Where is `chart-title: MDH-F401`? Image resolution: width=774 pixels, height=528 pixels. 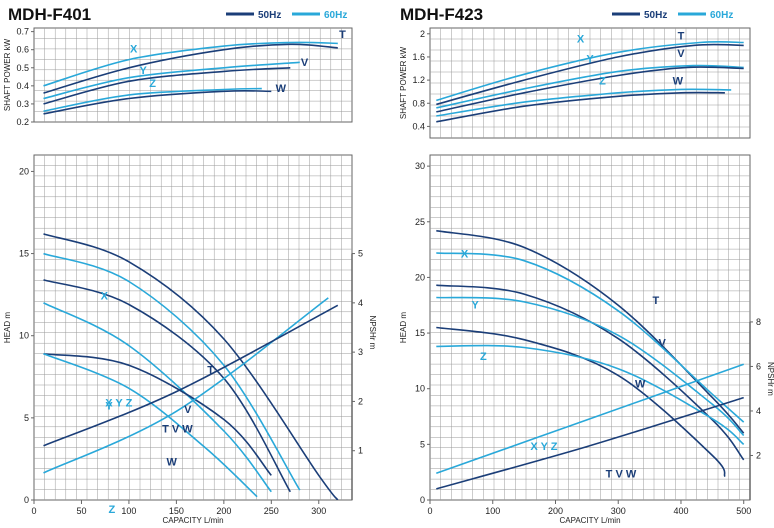 chart-title: MDH-F401 is located at coordinates (49, 14).